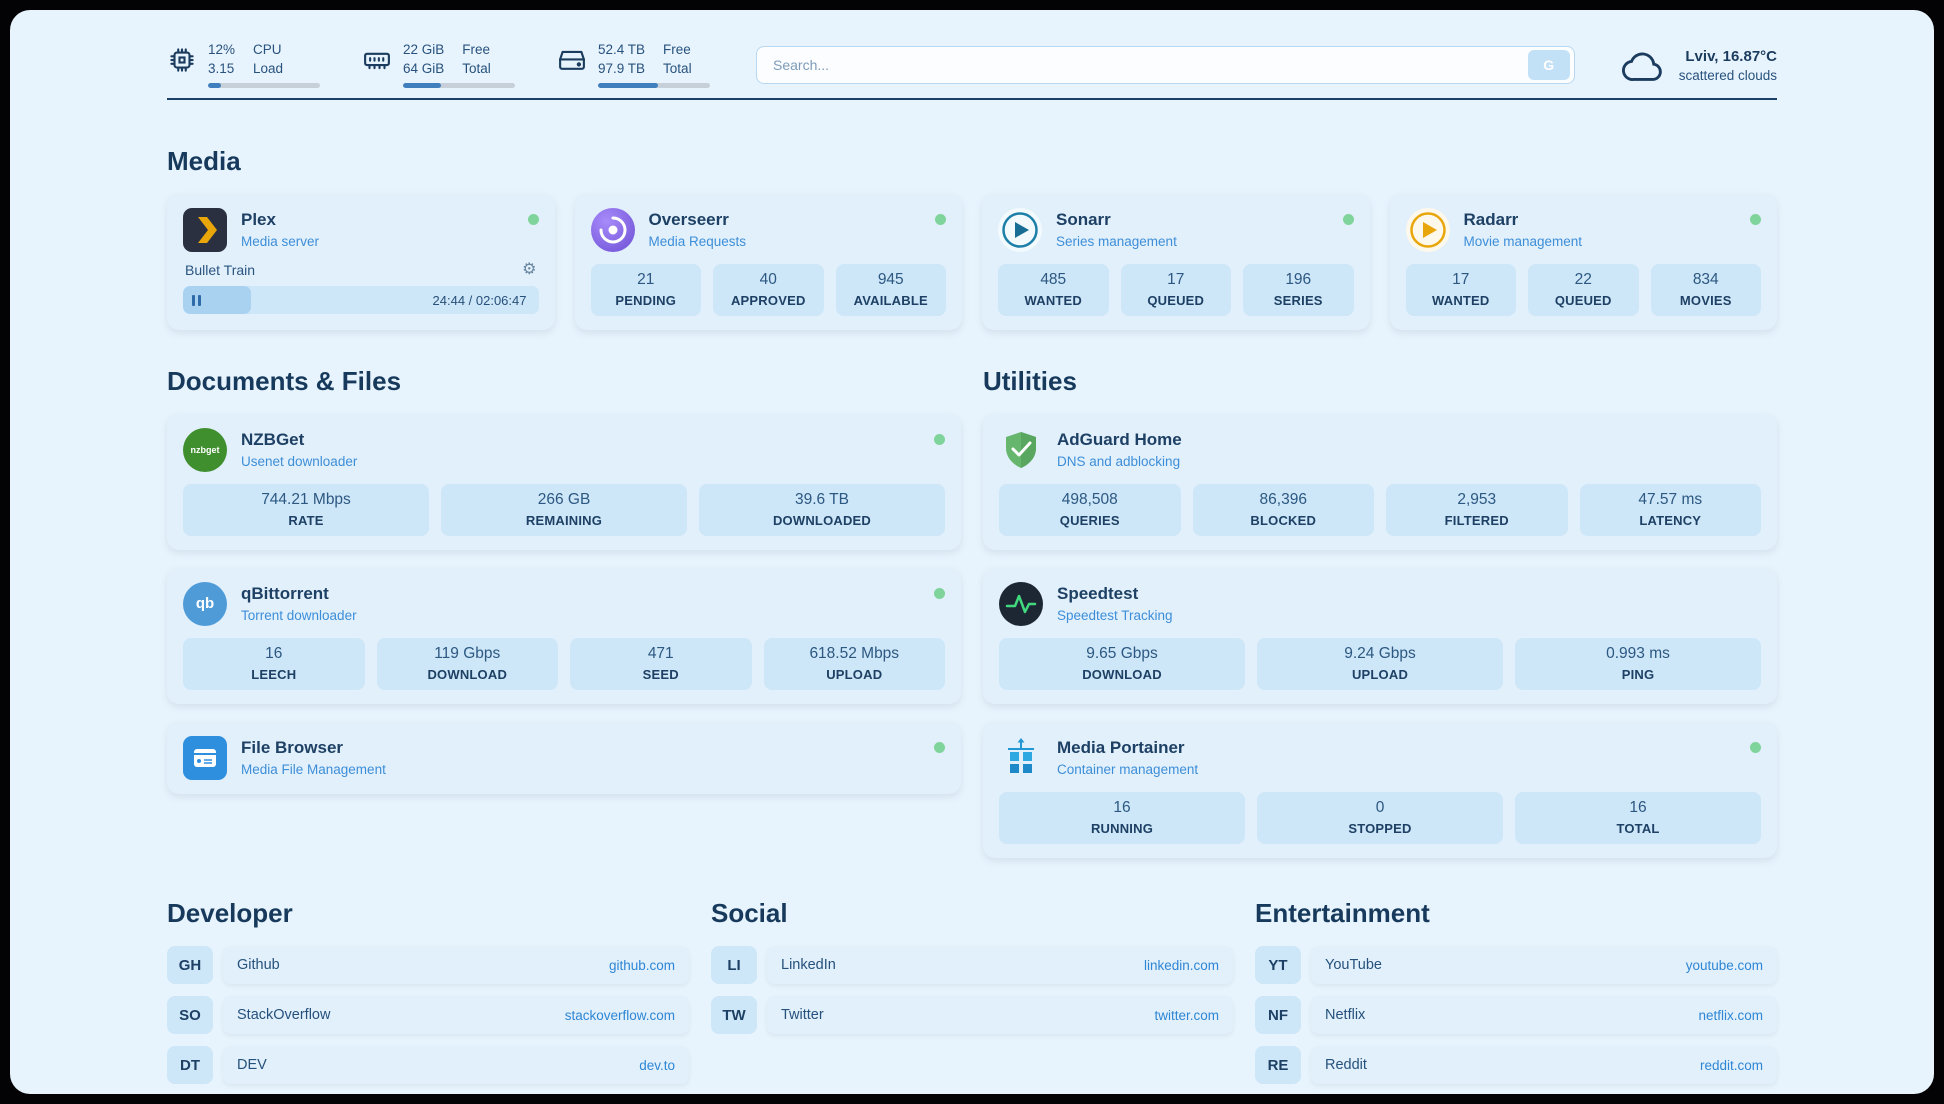 The image size is (1944, 1104). I want to click on app-name: Sonarr, so click(1083, 220).